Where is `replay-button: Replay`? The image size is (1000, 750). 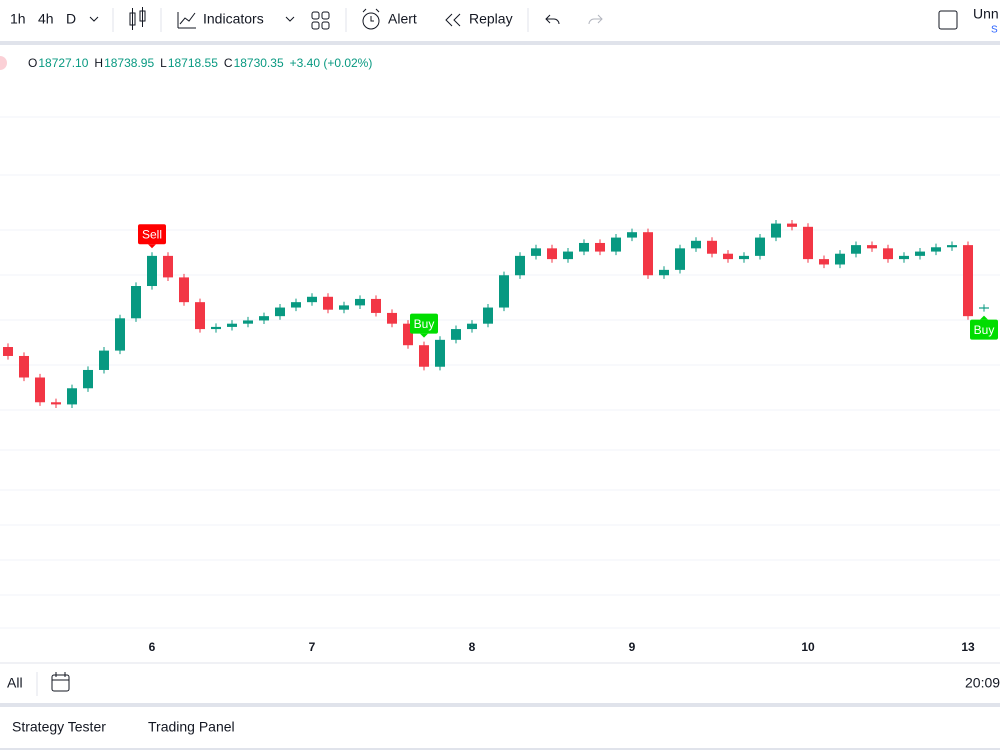
replay-button: Replay is located at coordinates (491, 19).